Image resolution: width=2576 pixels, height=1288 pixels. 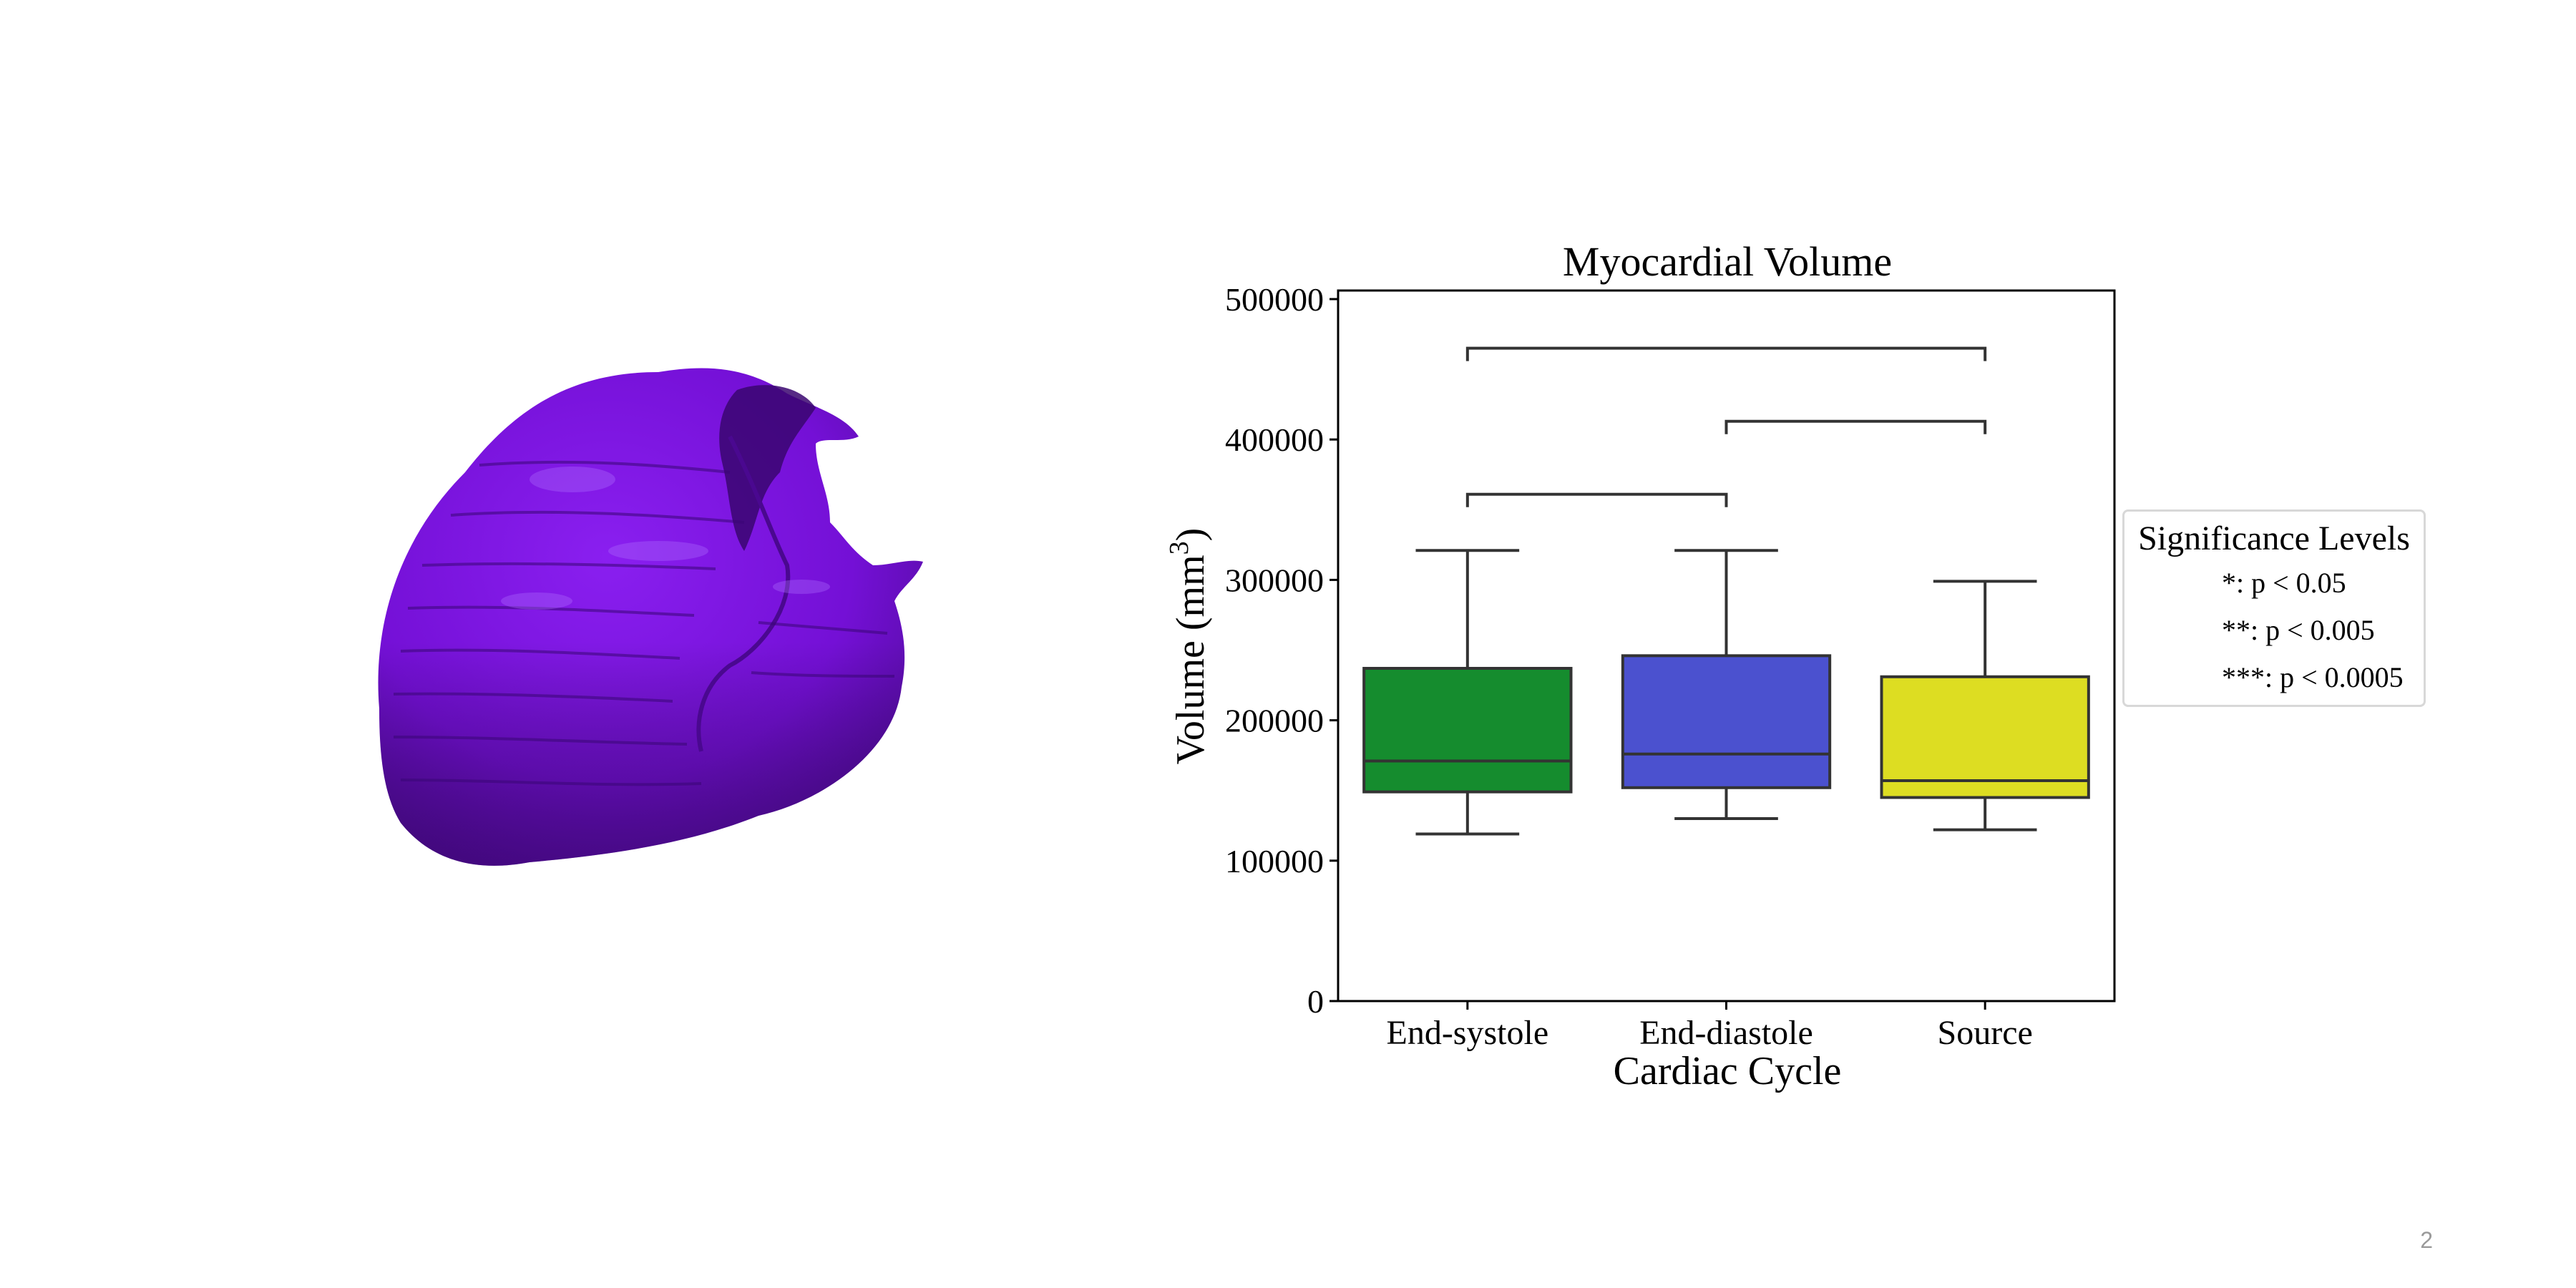 I want to click on mesh-ridge, so click(x=743, y=593).